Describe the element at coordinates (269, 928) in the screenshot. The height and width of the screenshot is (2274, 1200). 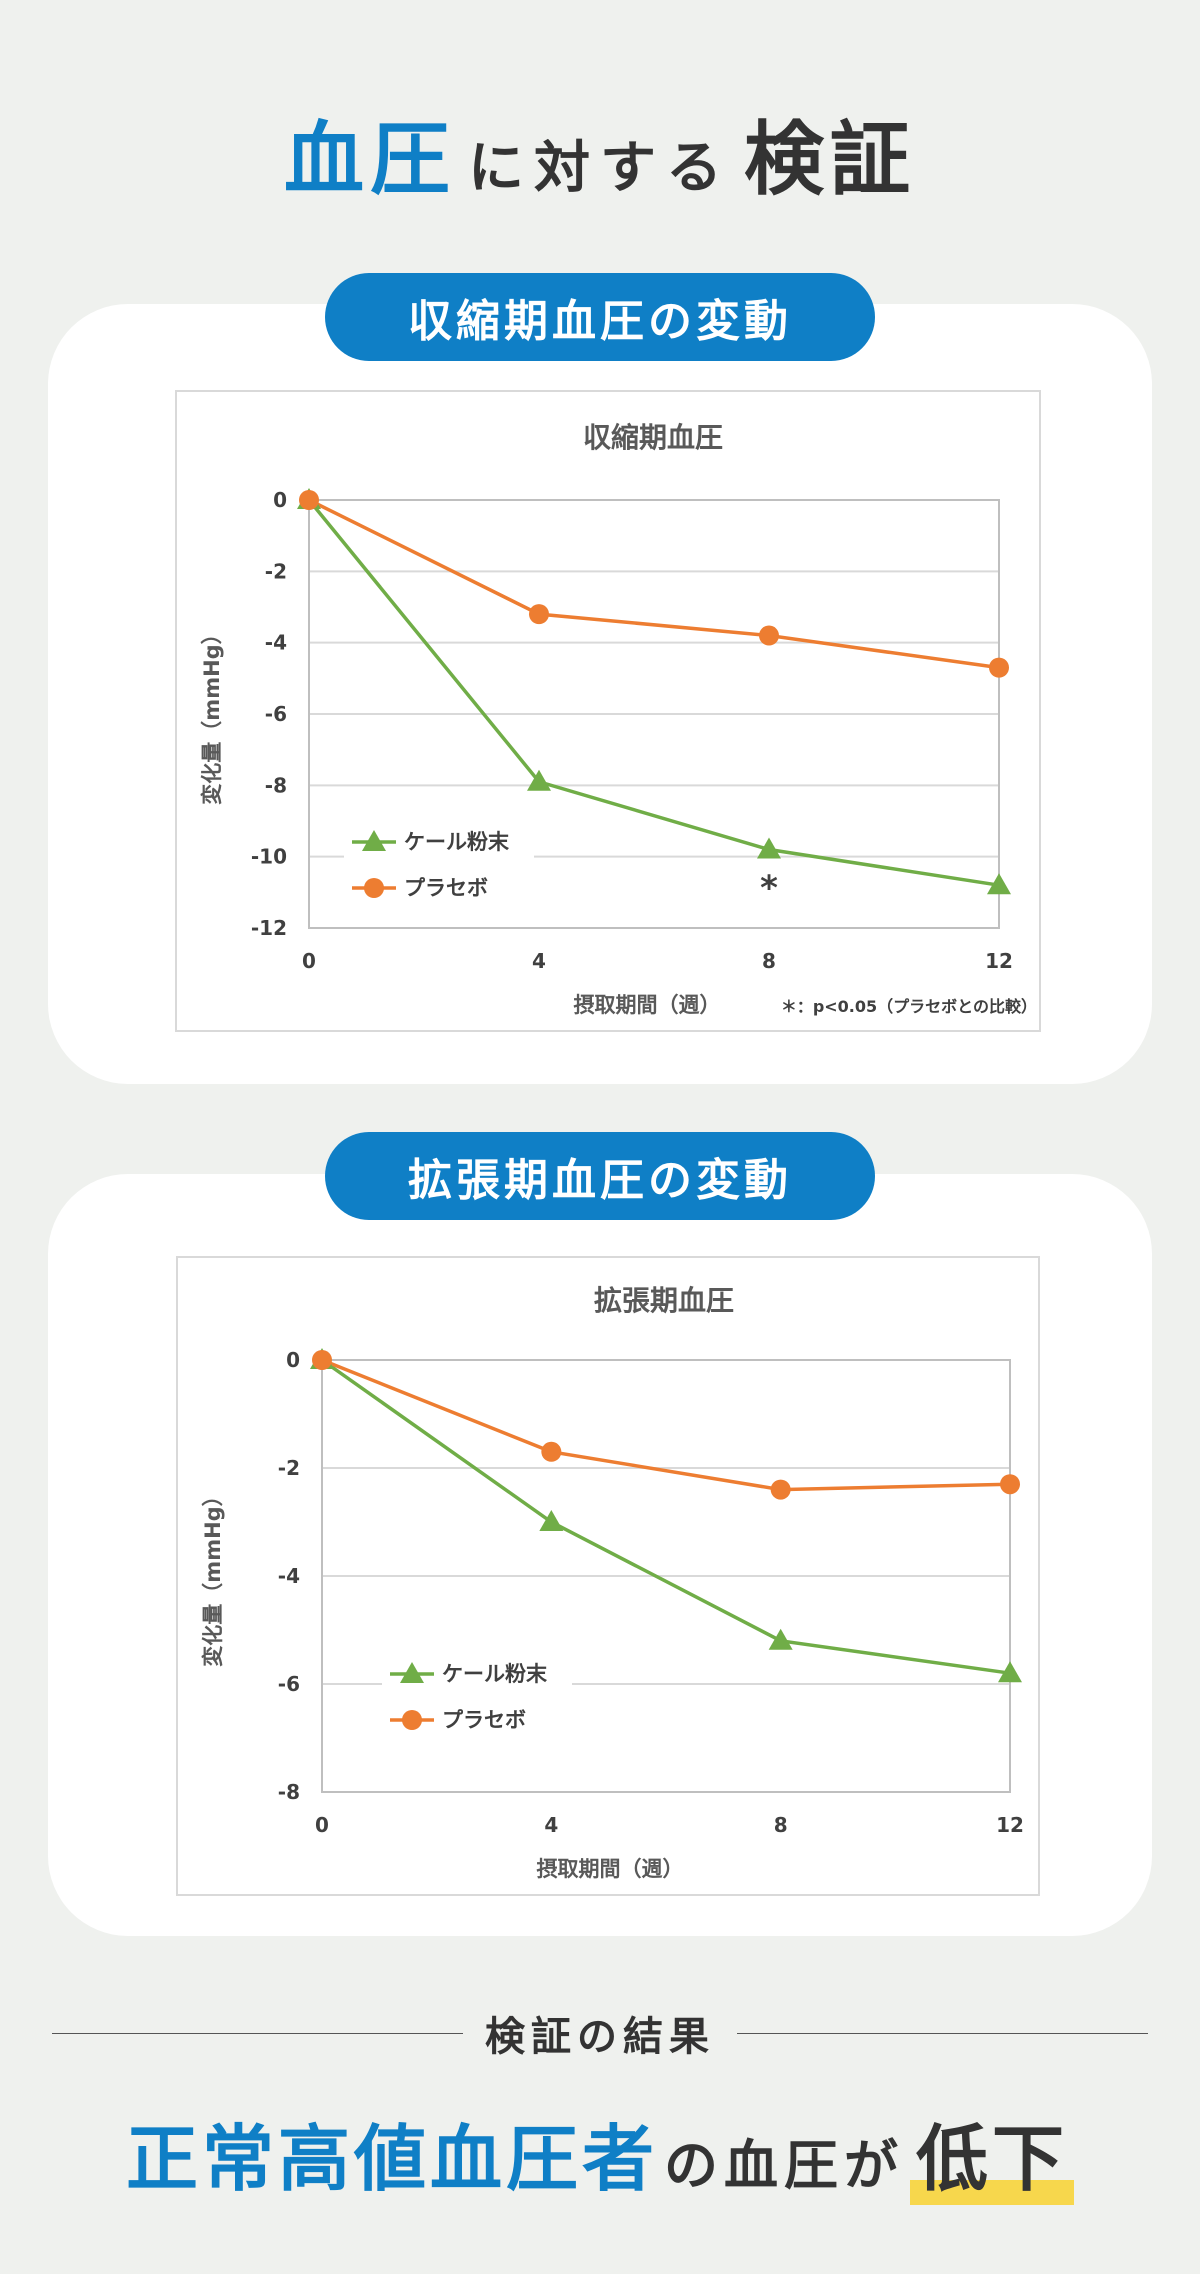
I see `y-tick-label: -12` at that location.